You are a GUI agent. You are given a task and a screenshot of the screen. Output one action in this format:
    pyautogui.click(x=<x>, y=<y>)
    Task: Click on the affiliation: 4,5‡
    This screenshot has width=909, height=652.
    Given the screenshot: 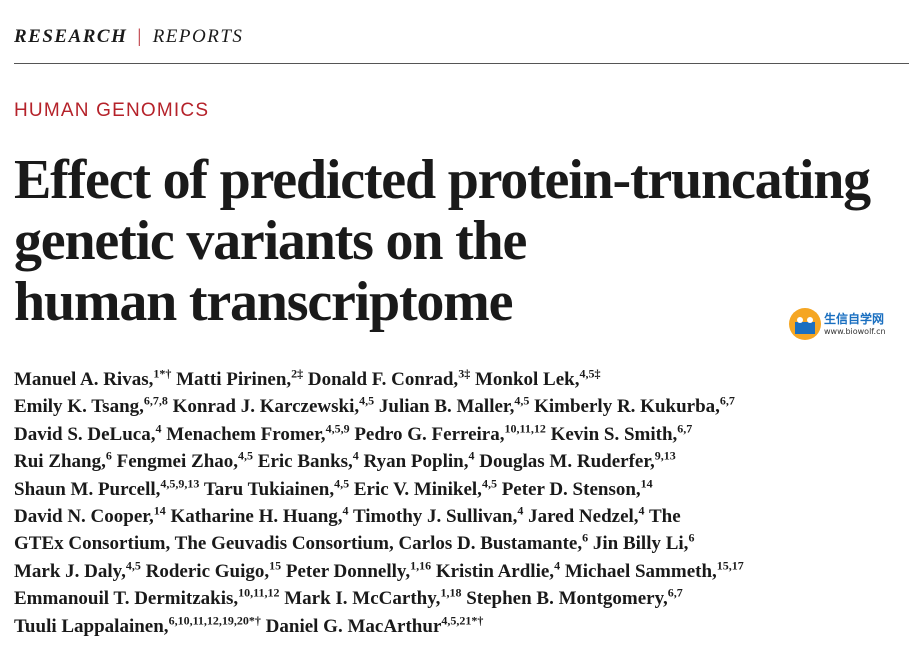 What is the action you would take?
    pyautogui.click(x=590, y=373)
    